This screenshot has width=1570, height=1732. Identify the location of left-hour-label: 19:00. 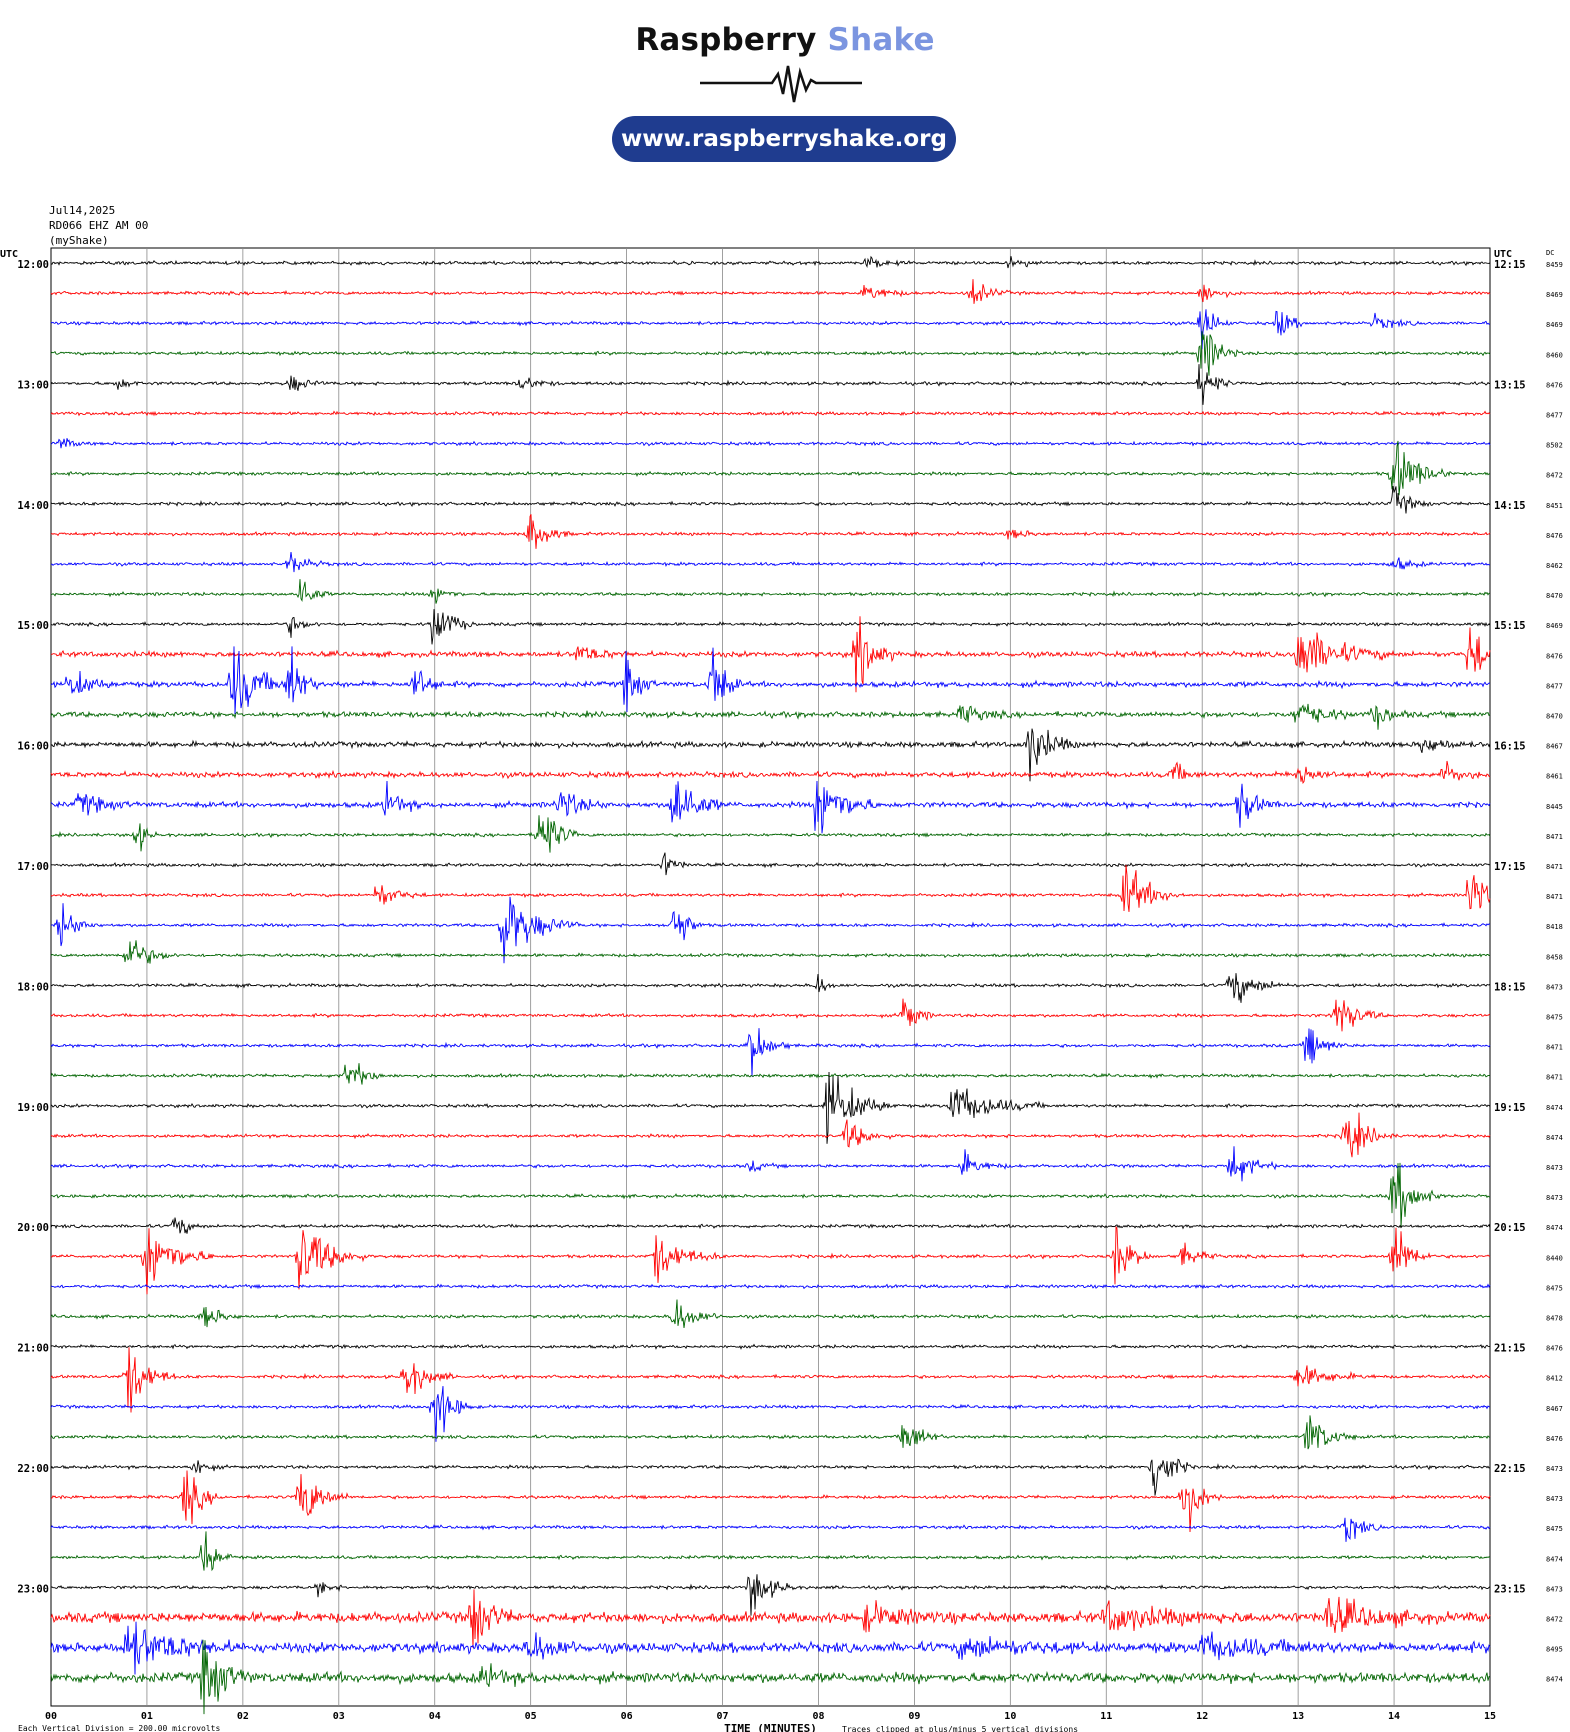
(33, 1108).